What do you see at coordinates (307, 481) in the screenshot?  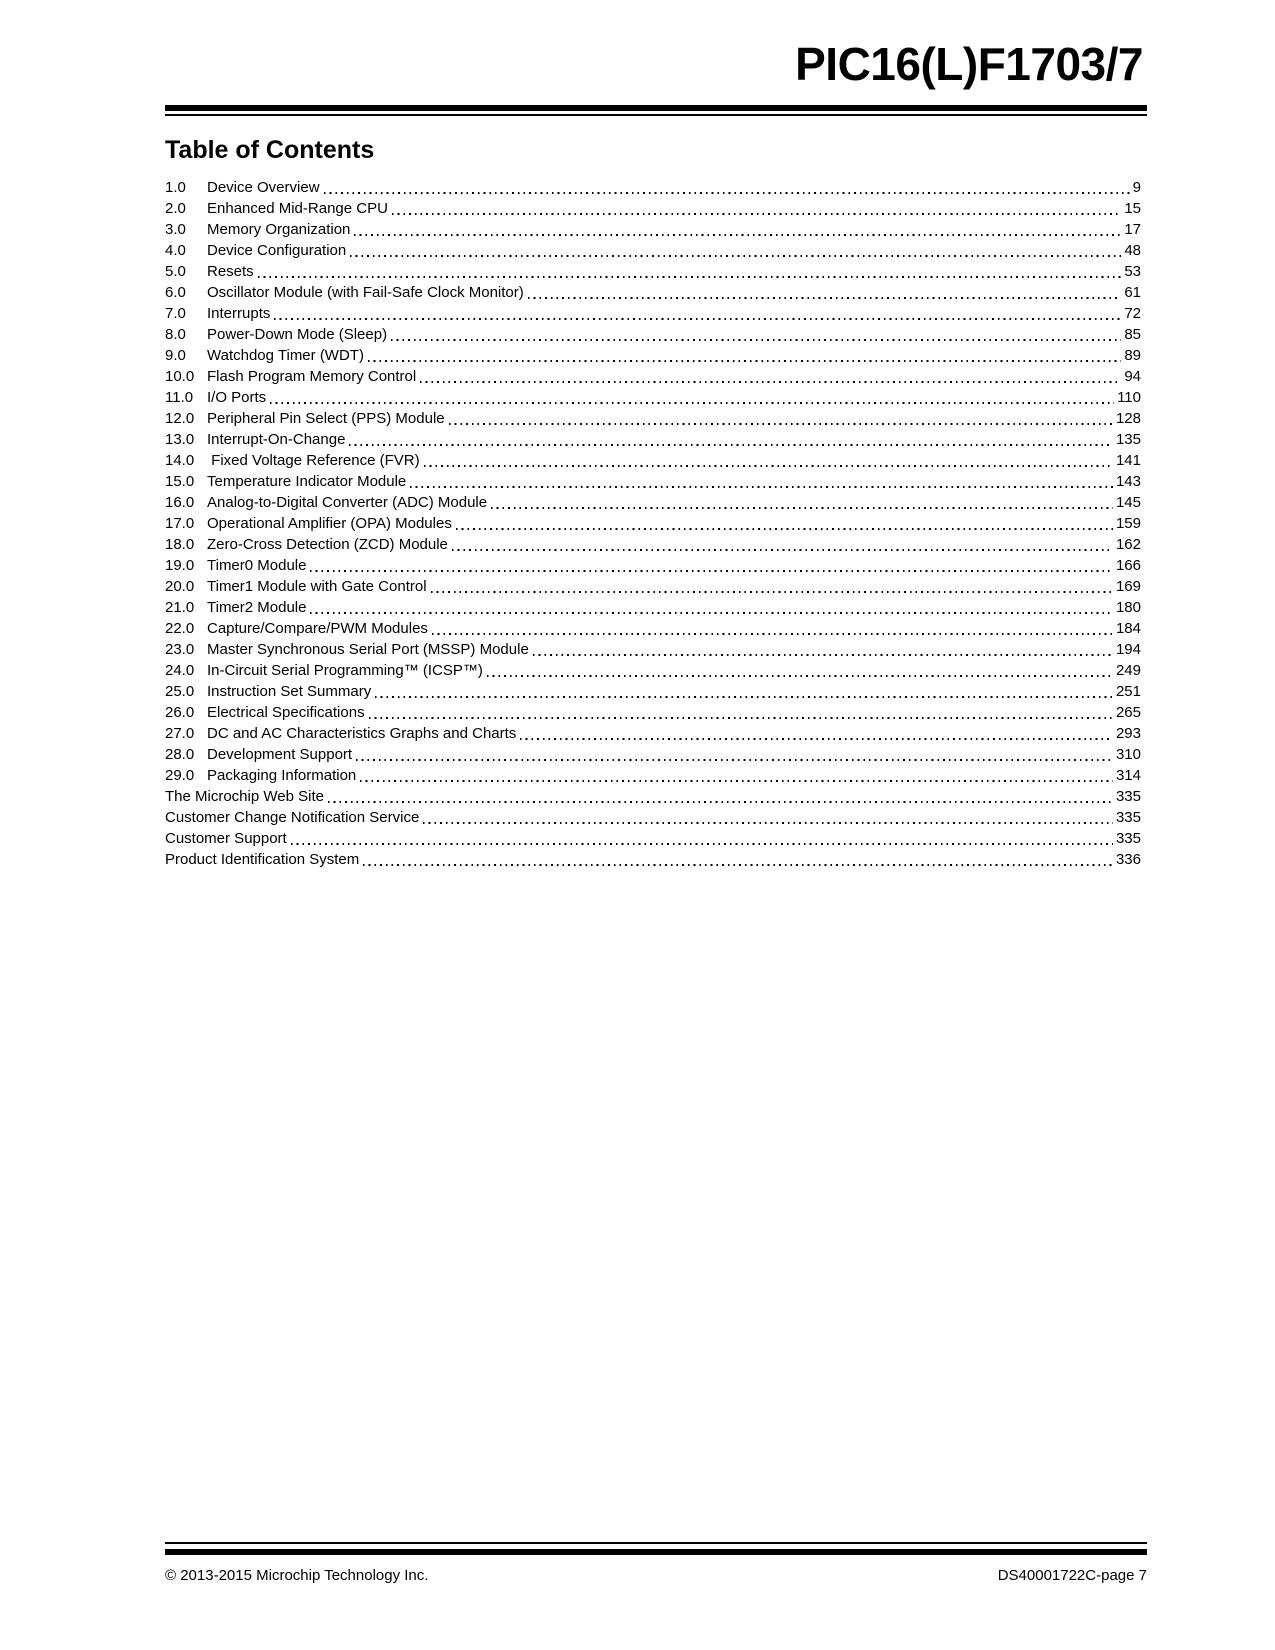 I see `toc-entry-title: Temperature Indicator Module` at bounding box center [307, 481].